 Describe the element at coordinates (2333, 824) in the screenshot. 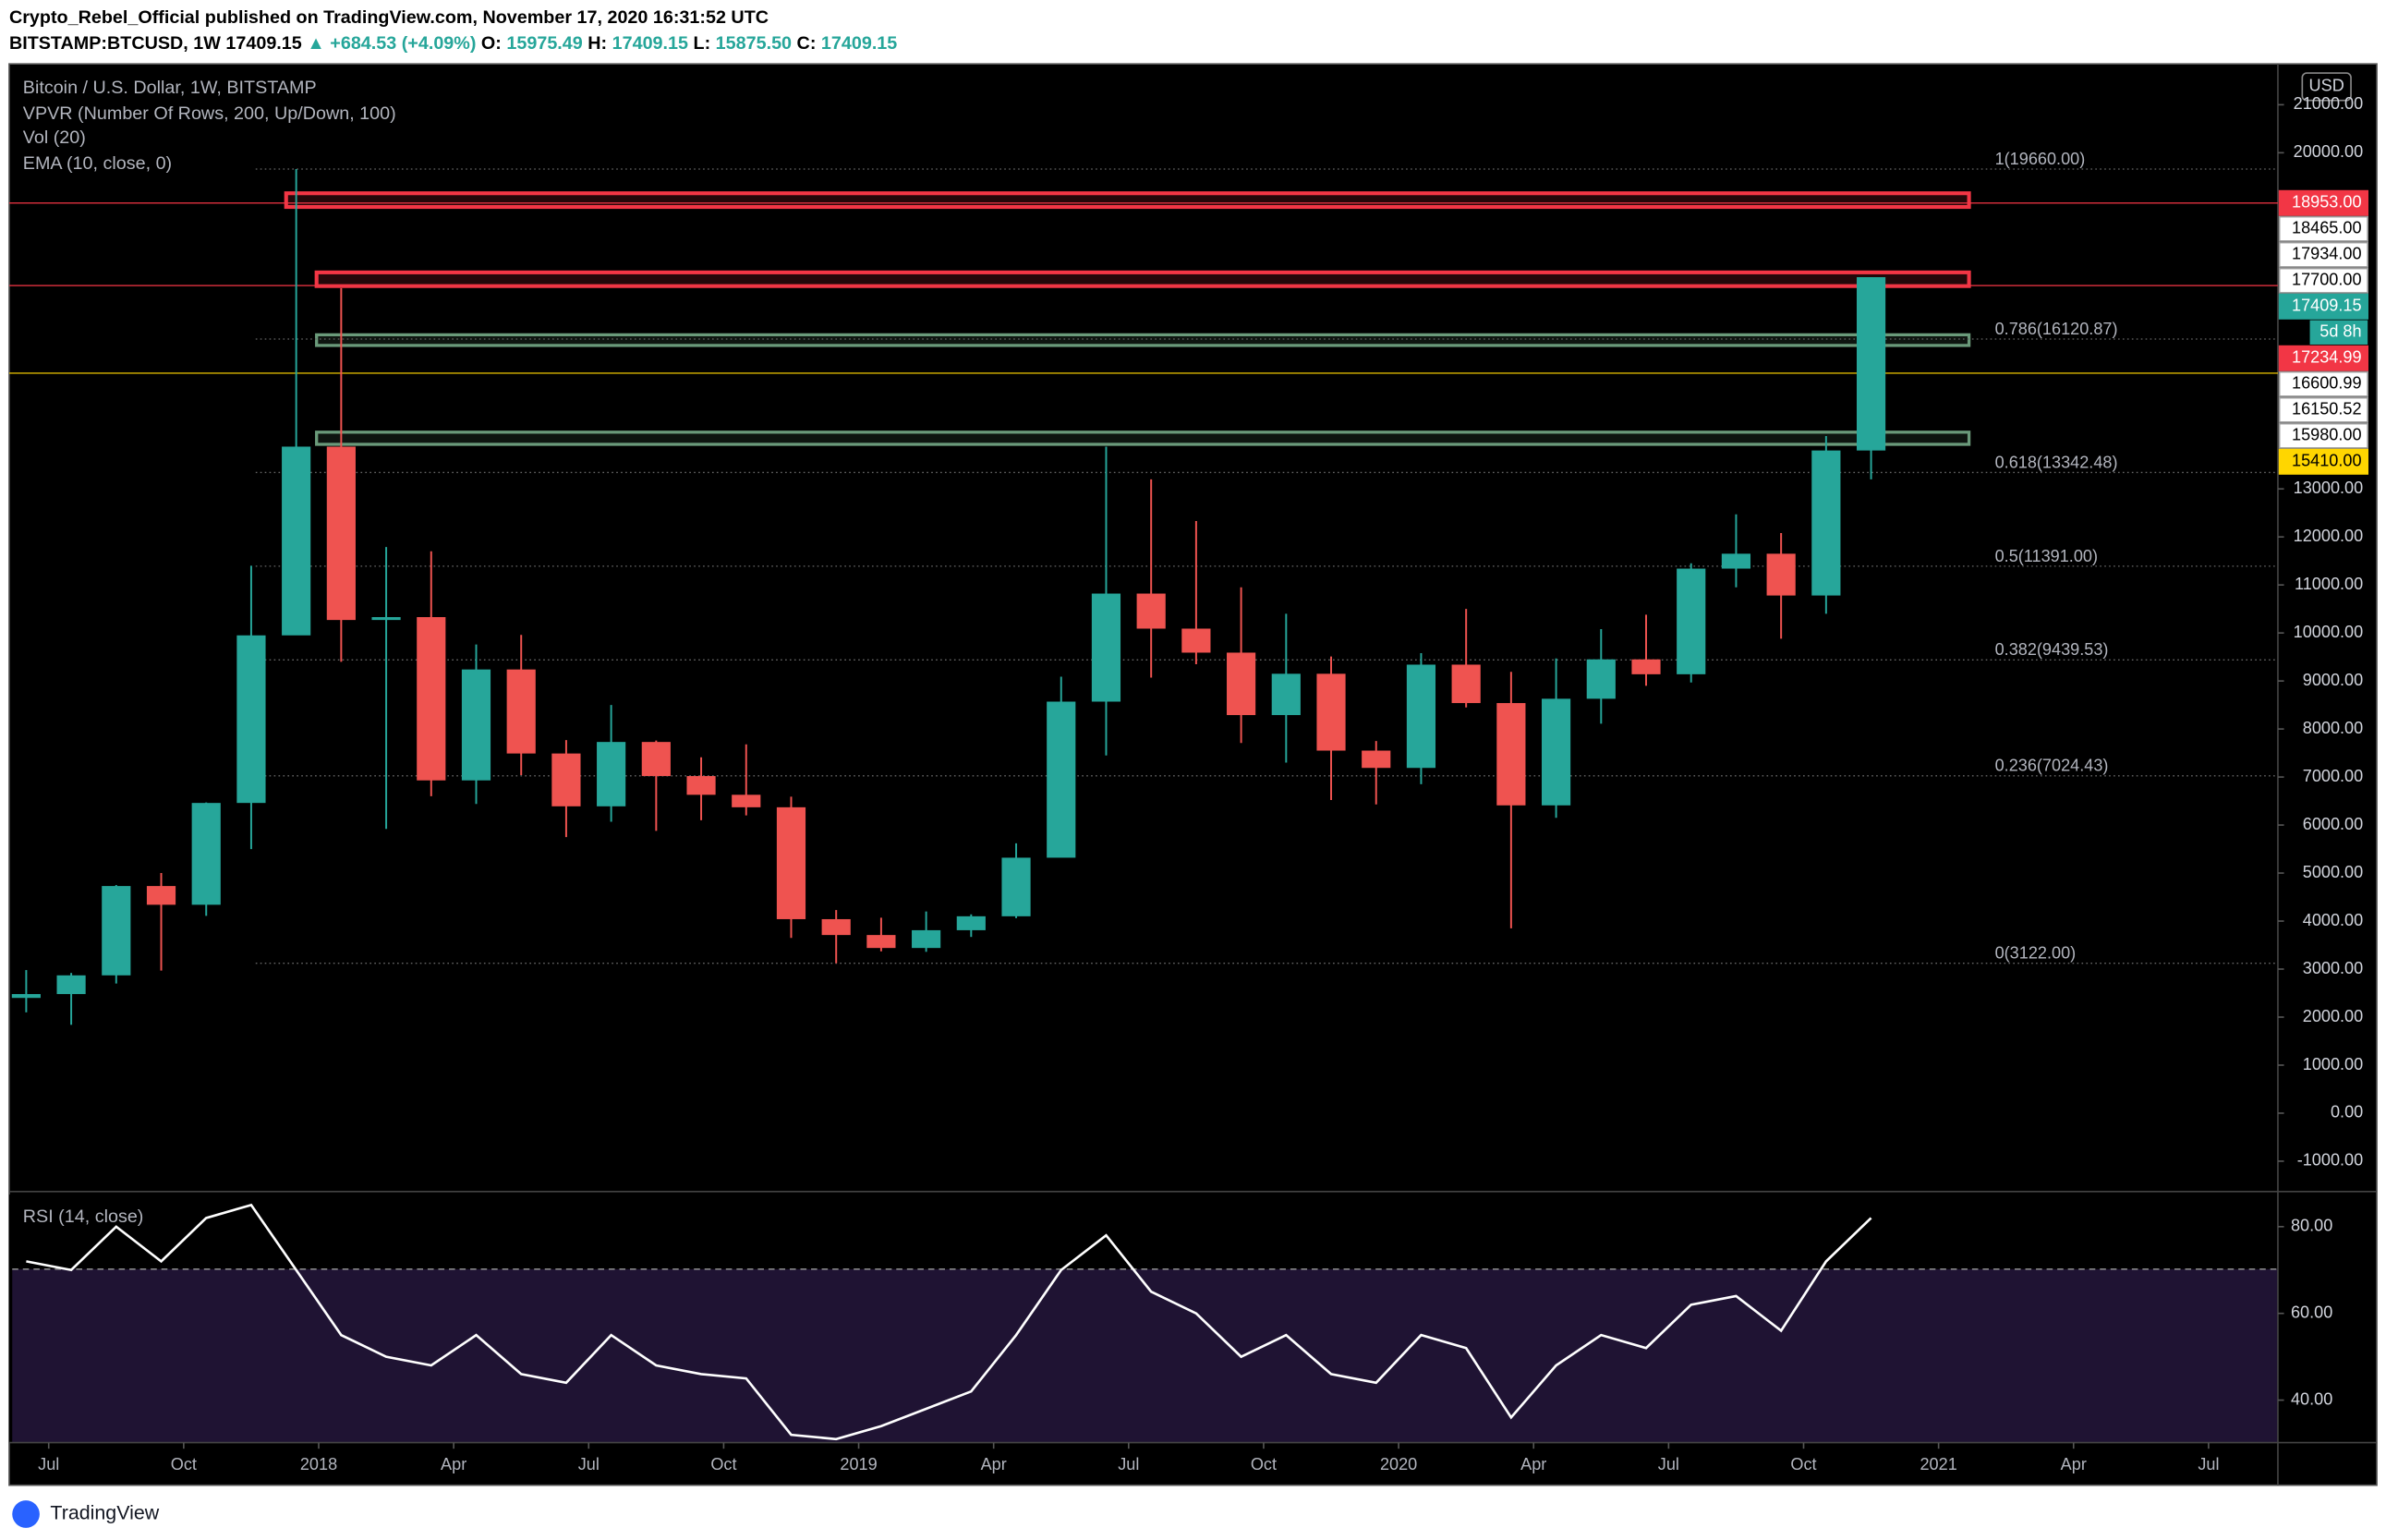

I see `y-tick-label: 6000.00` at that location.